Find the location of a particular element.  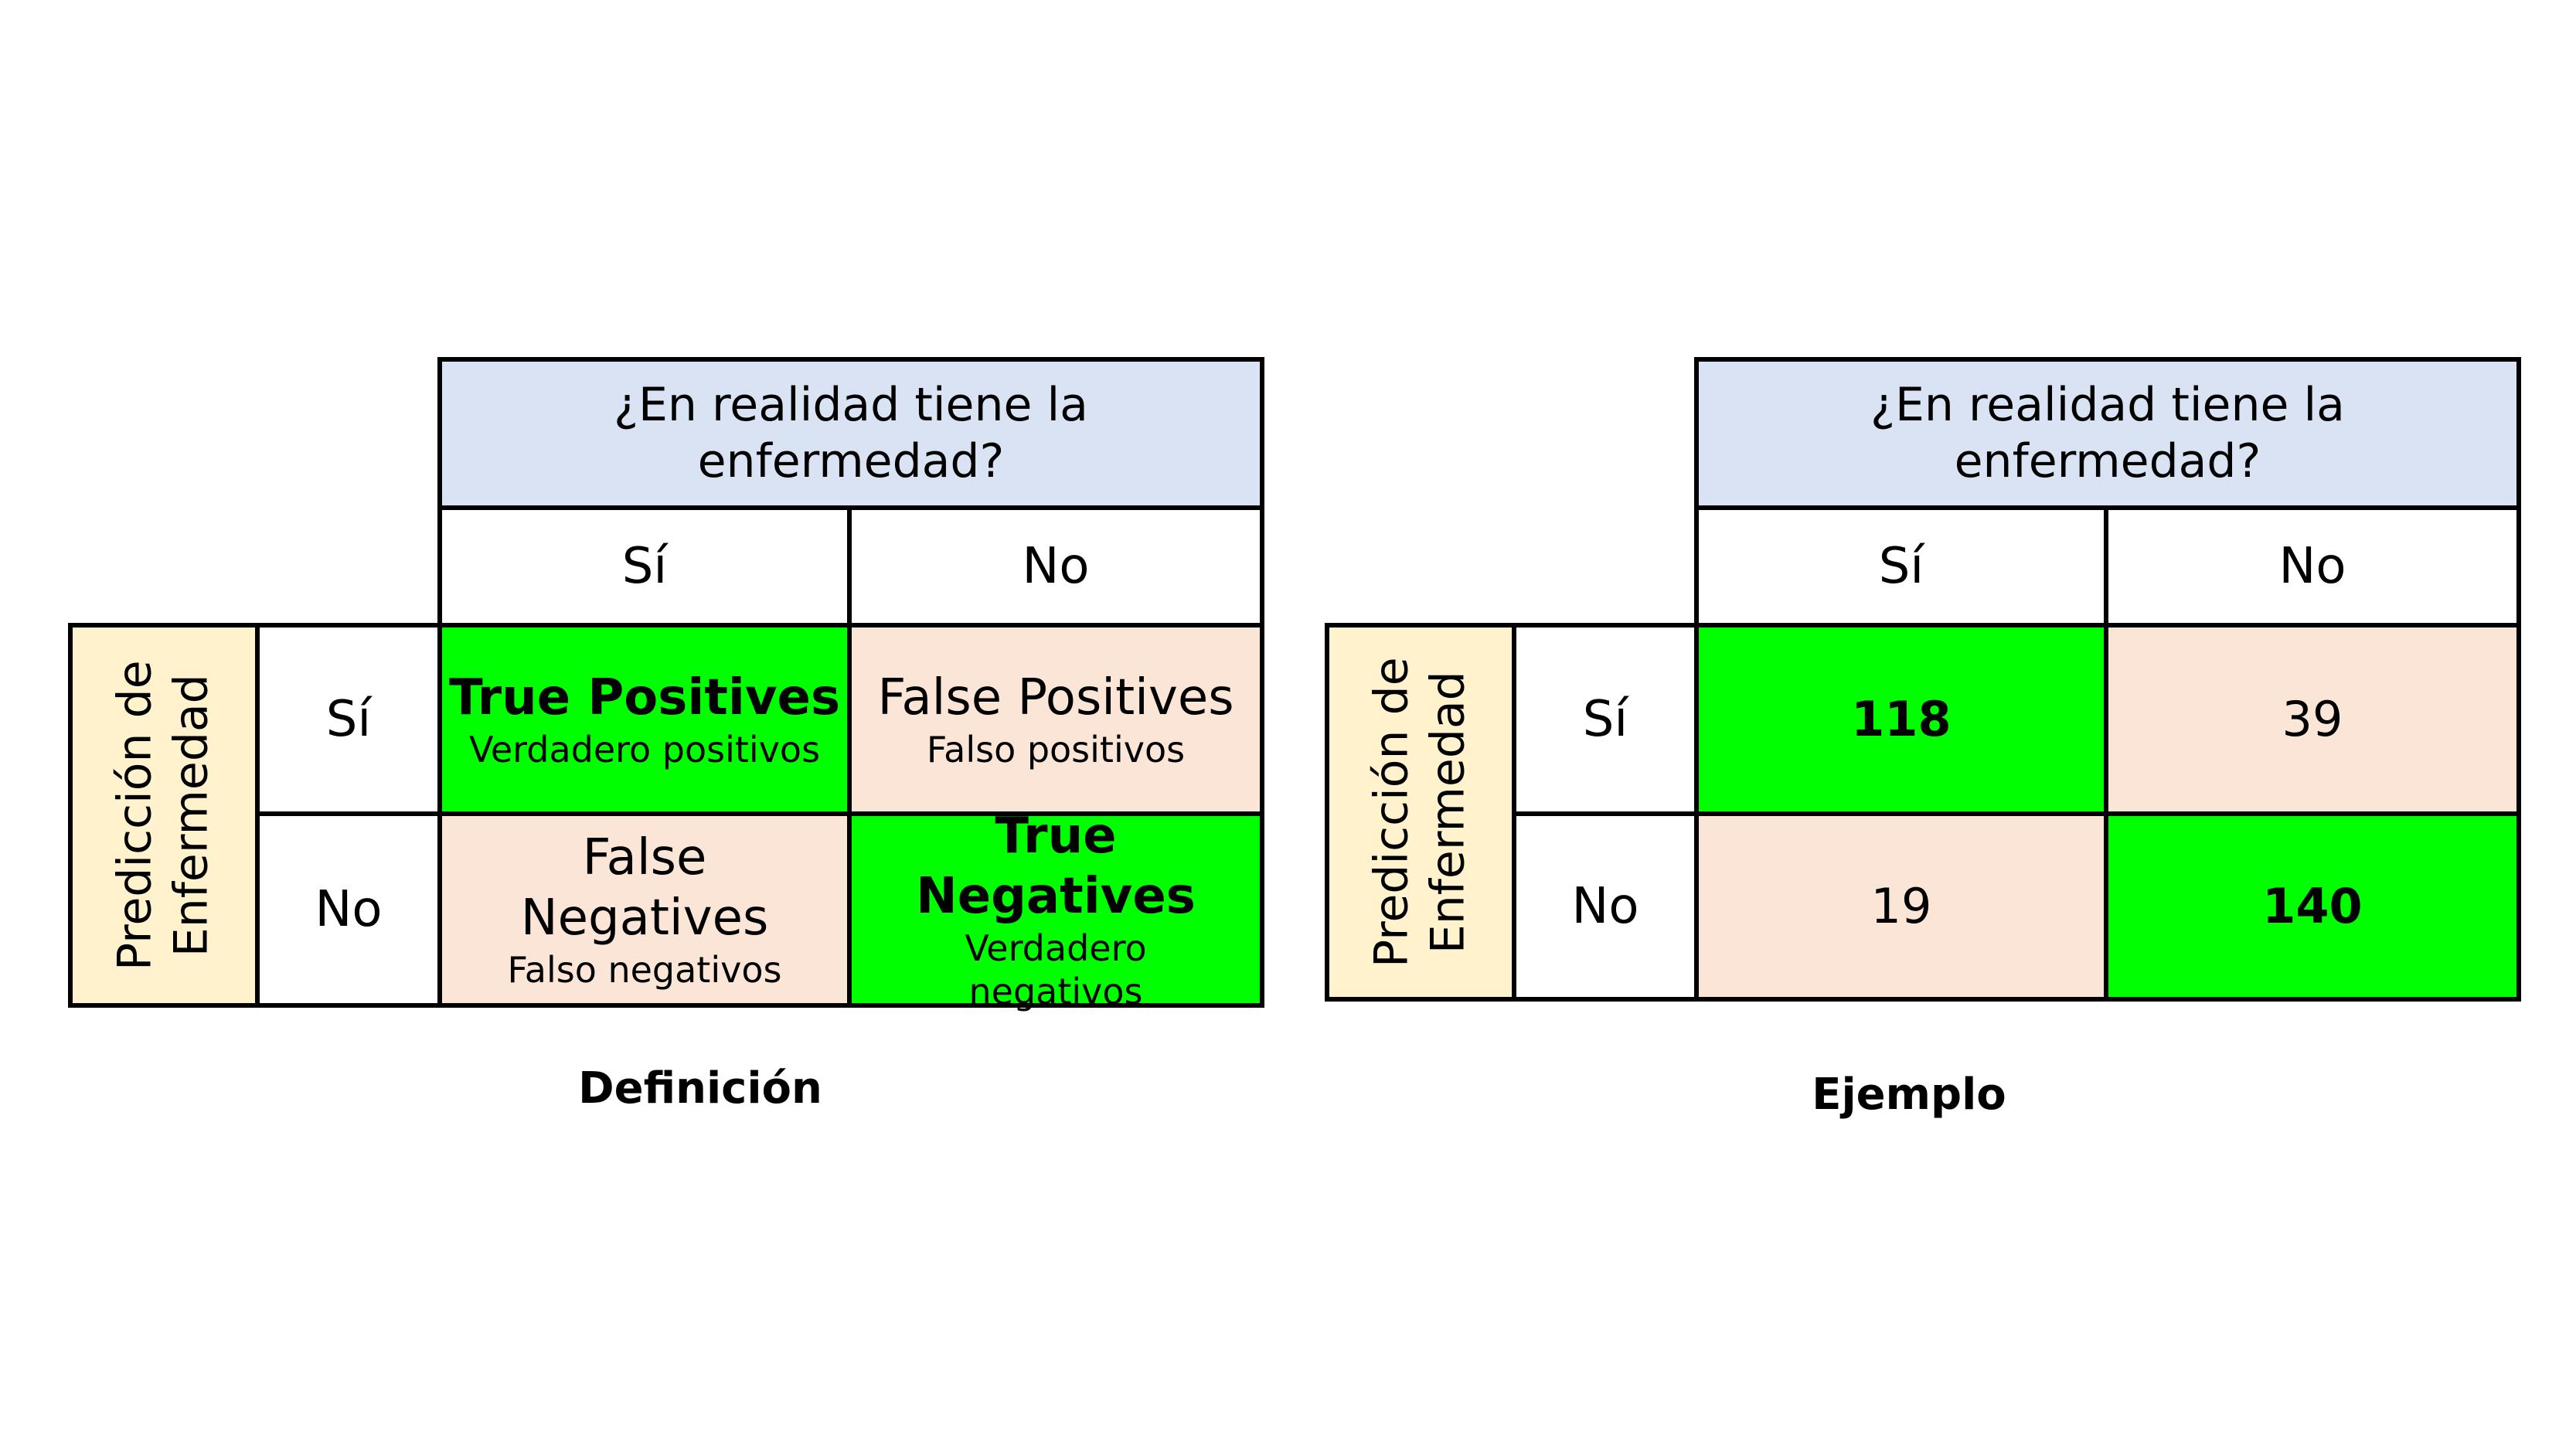

fp-title: False Positives is located at coordinates (1055, 697).